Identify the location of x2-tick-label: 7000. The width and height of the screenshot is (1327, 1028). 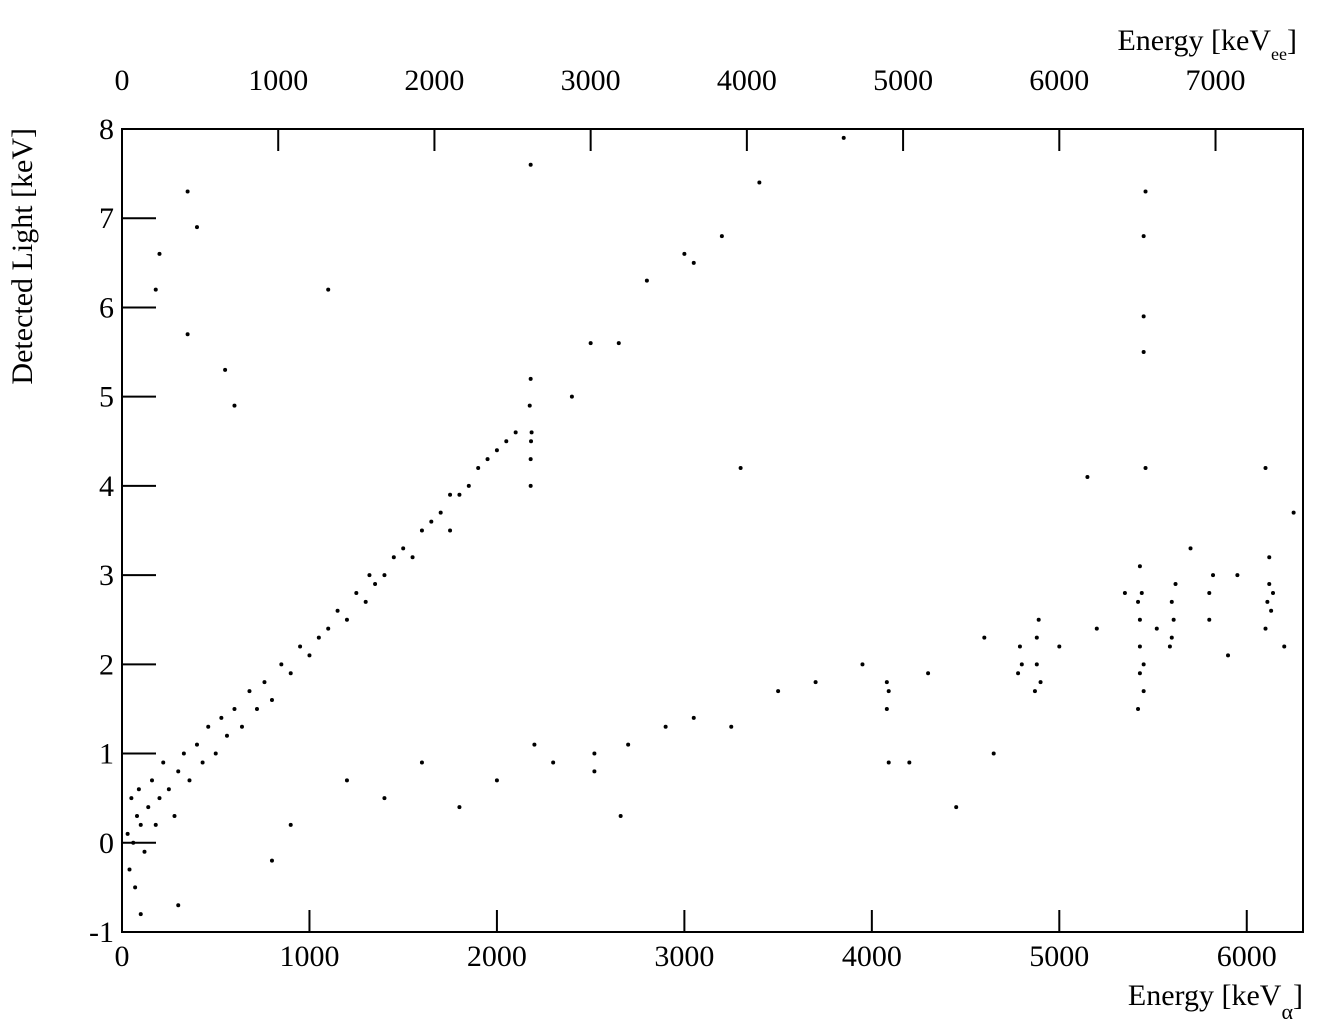
(1216, 80).